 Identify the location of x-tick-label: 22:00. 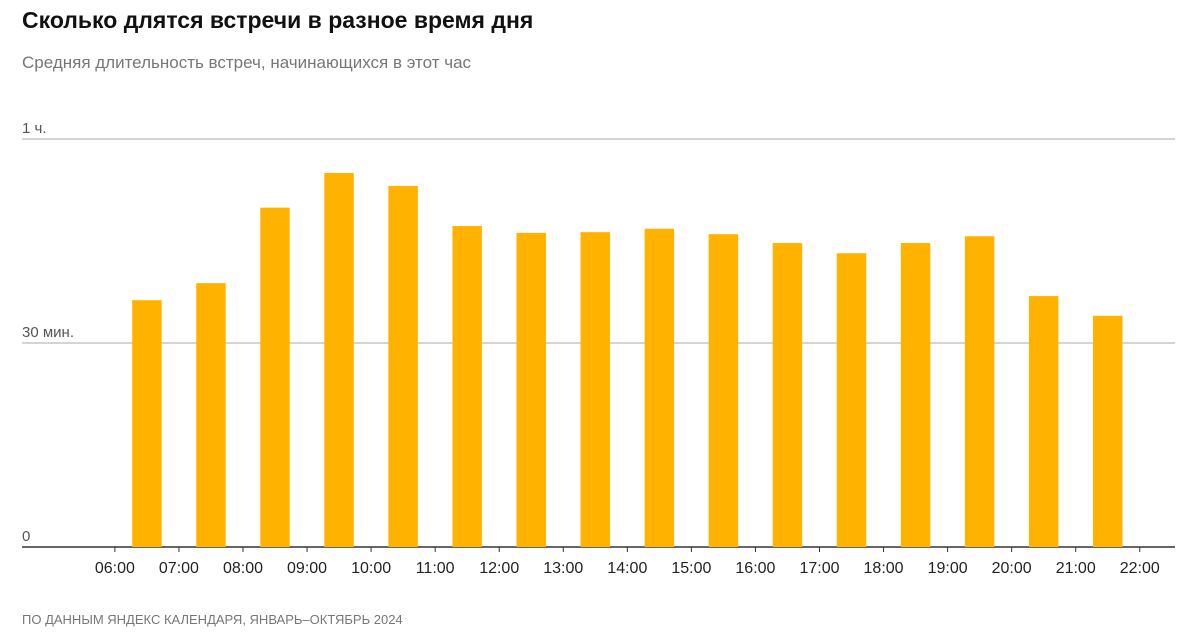
(1140, 568).